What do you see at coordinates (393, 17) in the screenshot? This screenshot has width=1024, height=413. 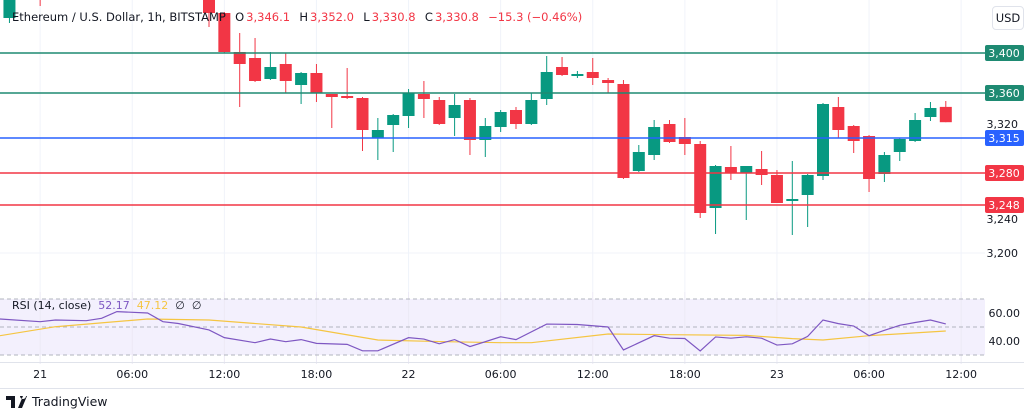 I see `low-value: 3,330.8` at bounding box center [393, 17].